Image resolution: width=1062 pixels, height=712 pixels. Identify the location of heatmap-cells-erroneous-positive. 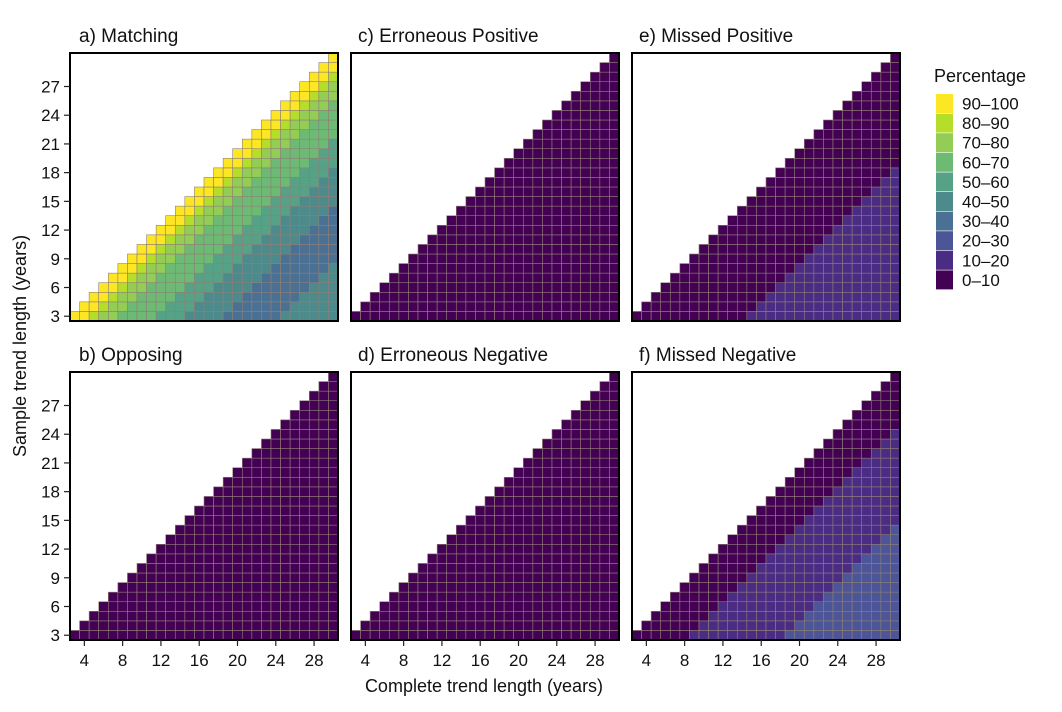
(485, 187).